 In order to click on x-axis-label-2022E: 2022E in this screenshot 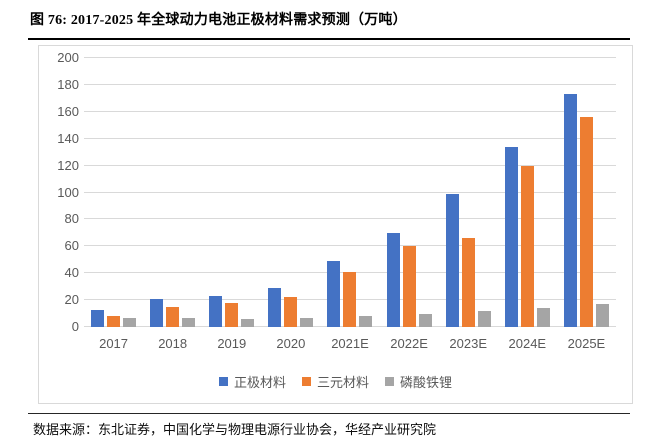, I will do `click(409, 343)`.